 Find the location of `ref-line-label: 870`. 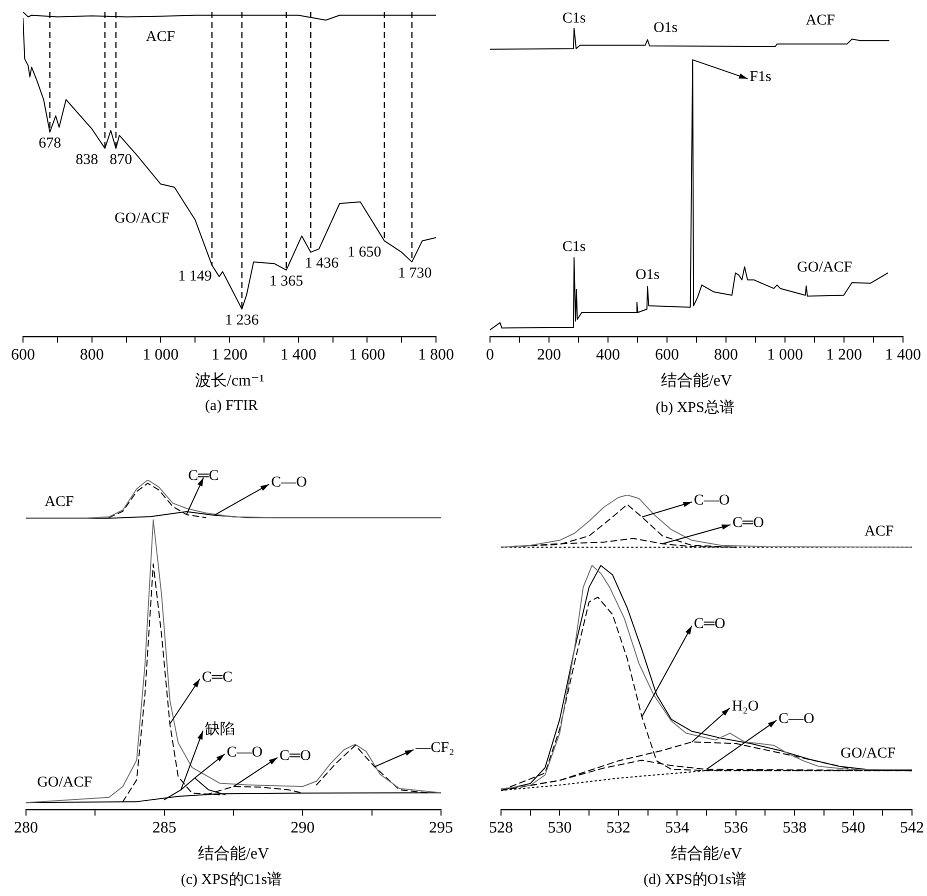

ref-line-label: 870 is located at coordinates (121, 160).